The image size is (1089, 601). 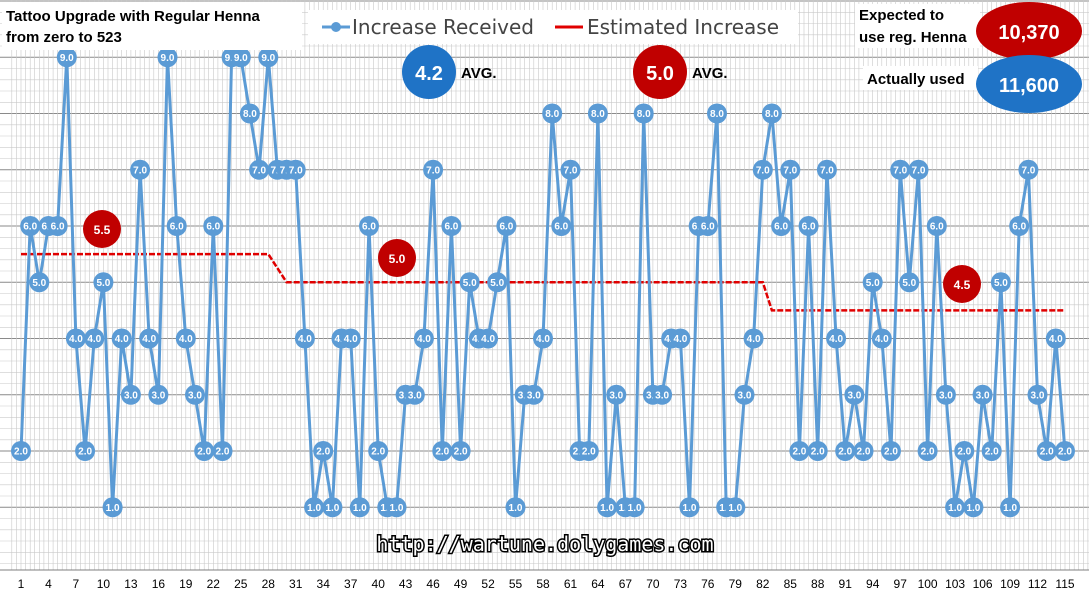 I want to click on x-tick-82: 82, so click(x=763, y=584).